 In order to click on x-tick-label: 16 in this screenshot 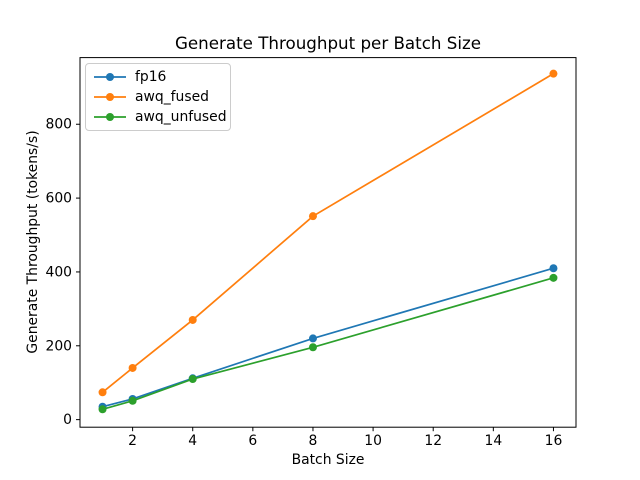, I will do `click(554, 441)`.